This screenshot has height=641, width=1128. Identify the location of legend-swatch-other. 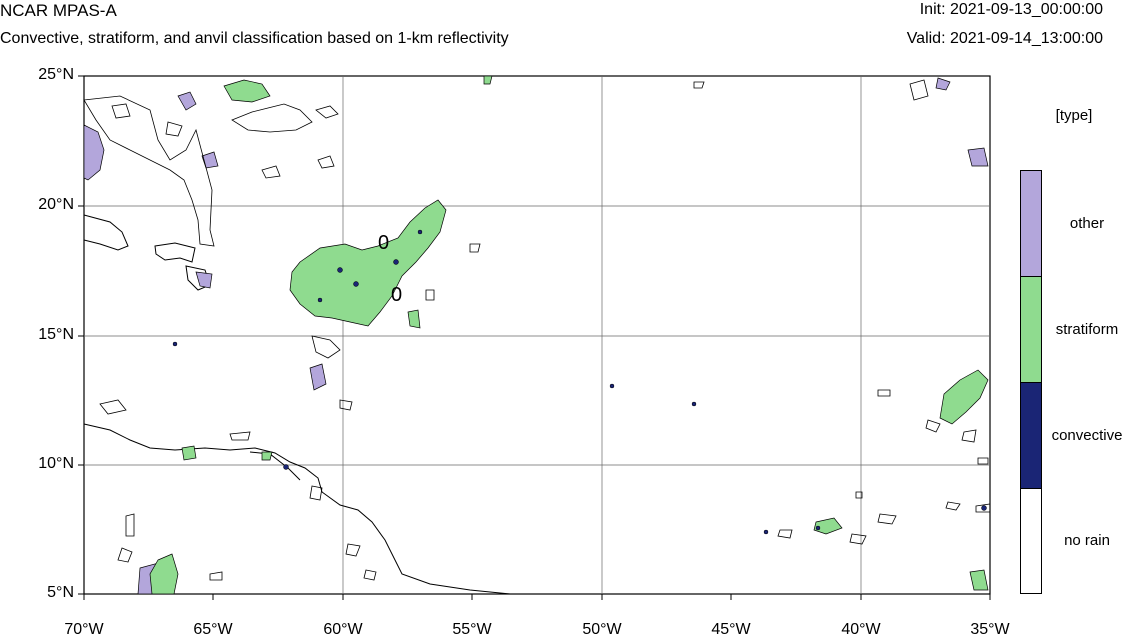
(1031, 223).